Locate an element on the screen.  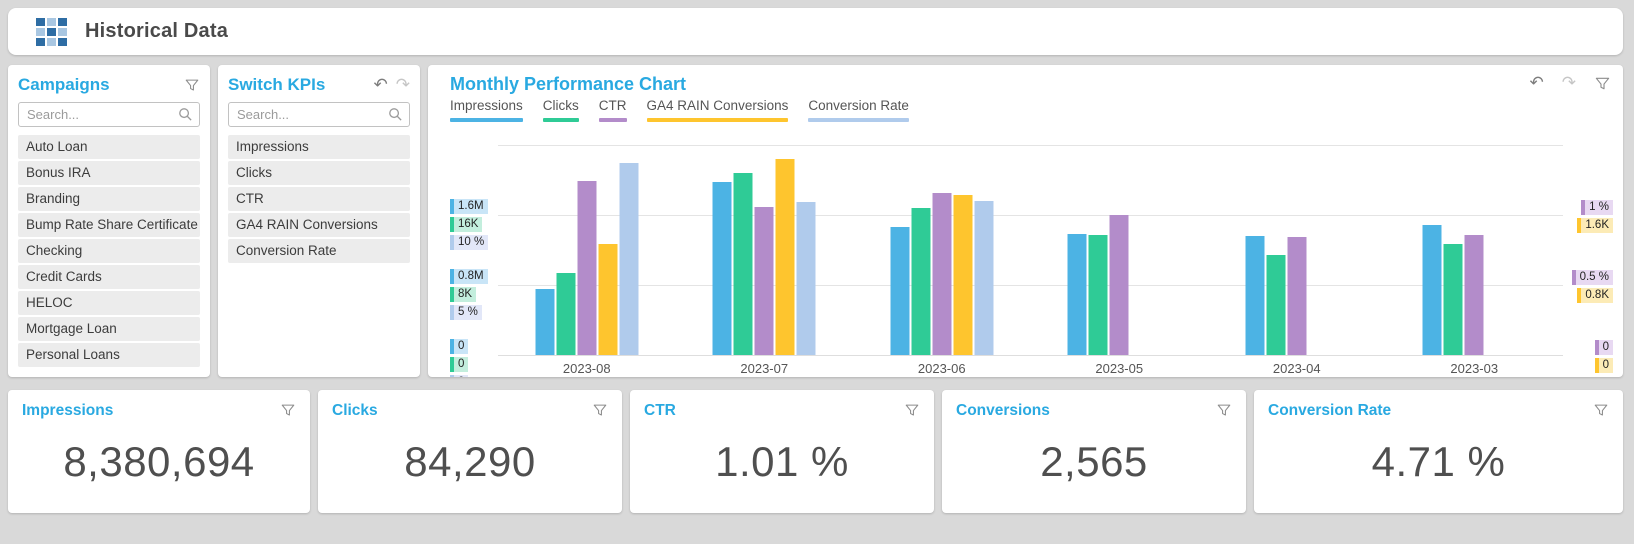
legend-label: CTR is located at coordinates (612, 105).